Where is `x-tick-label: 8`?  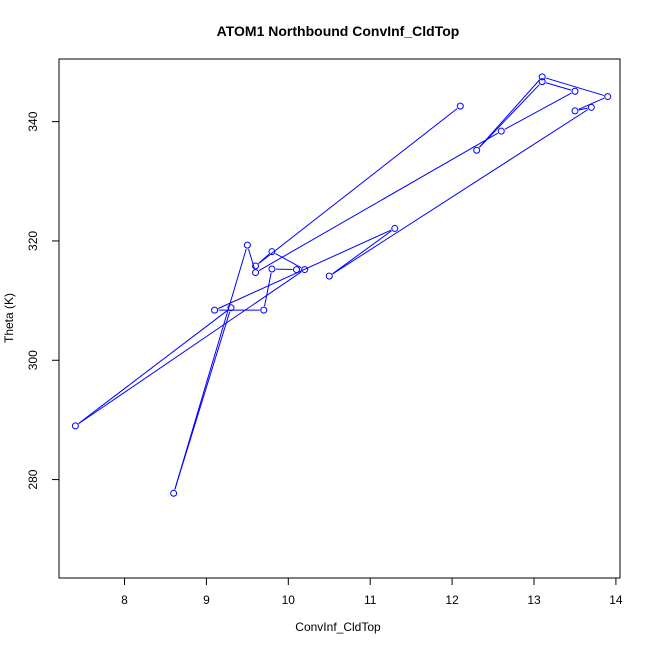 x-tick-label: 8 is located at coordinates (124, 600).